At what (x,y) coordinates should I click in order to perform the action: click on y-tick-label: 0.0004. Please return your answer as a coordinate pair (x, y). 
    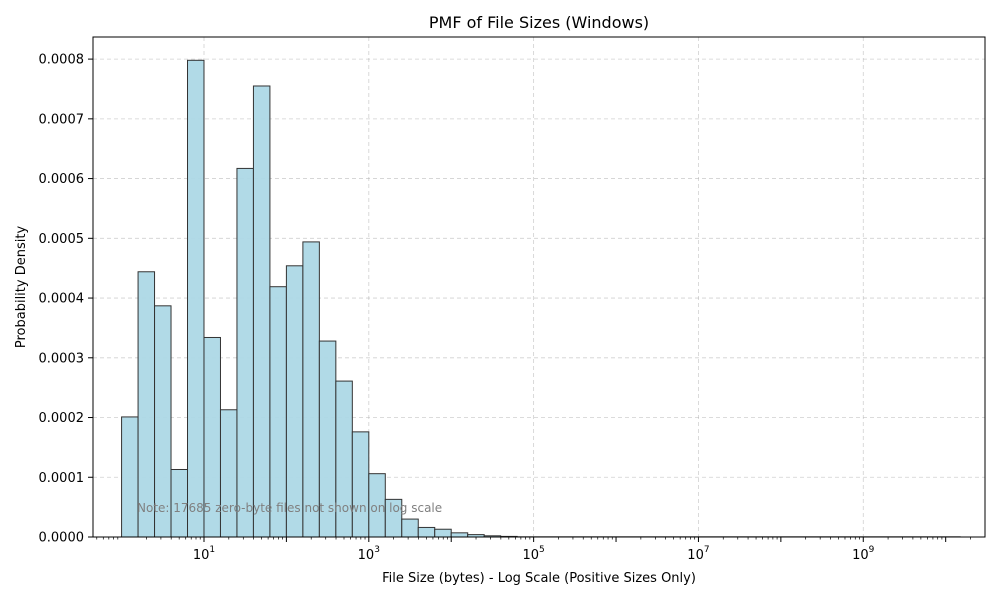
    Looking at the image, I should click on (62, 299).